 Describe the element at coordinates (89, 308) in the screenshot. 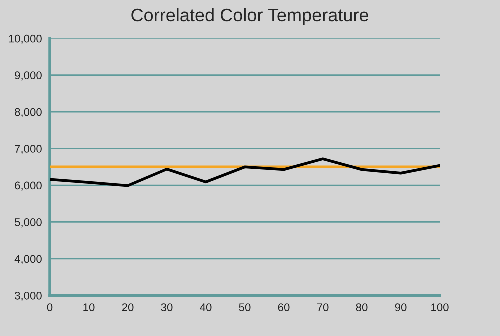

I see `x-tick-label: 10` at that location.